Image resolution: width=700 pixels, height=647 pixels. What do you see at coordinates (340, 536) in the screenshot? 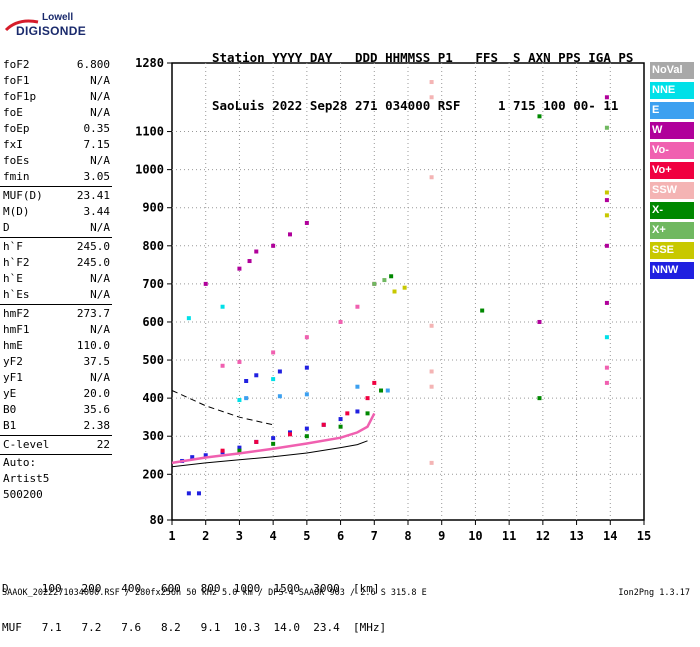
I see `x-tick-label: 6` at bounding box center [340, 536].